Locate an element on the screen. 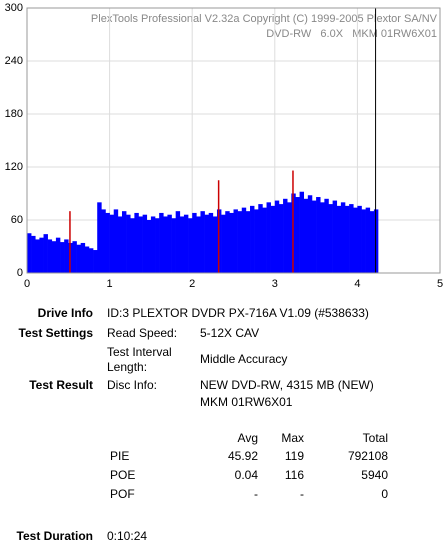 The width and height of the screenshot is (448, 548). y-tick-label: 180 is located at coordinates (14, 114).